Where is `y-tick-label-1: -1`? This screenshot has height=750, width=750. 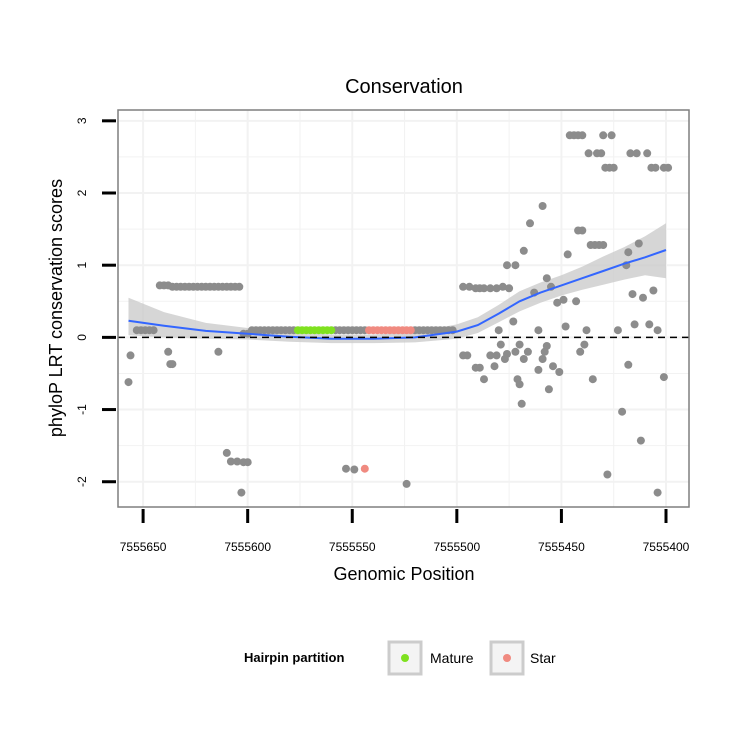
y-tick-label-1: -1 is located at coordinates (82, 409).